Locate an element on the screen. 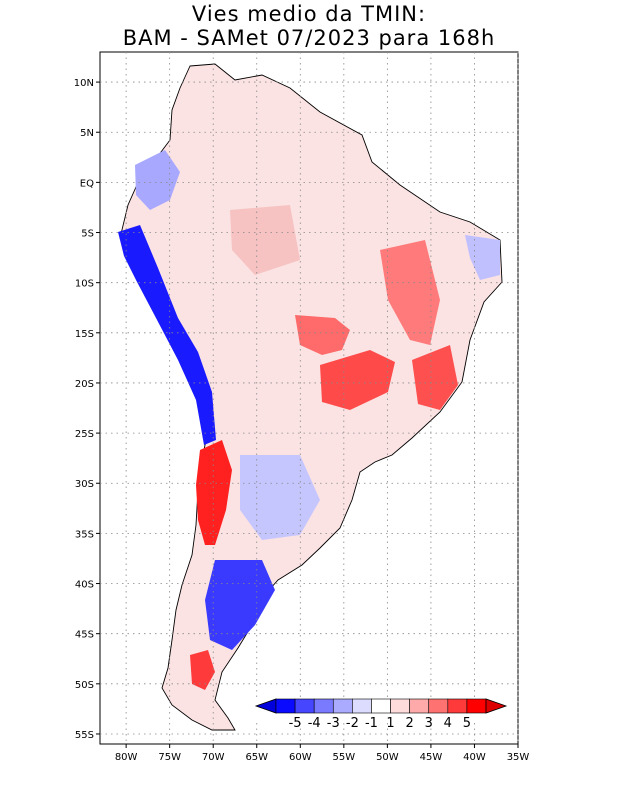 The image size is (618, 800). colorbar-label: 5 is located at coordinates (467, 723).